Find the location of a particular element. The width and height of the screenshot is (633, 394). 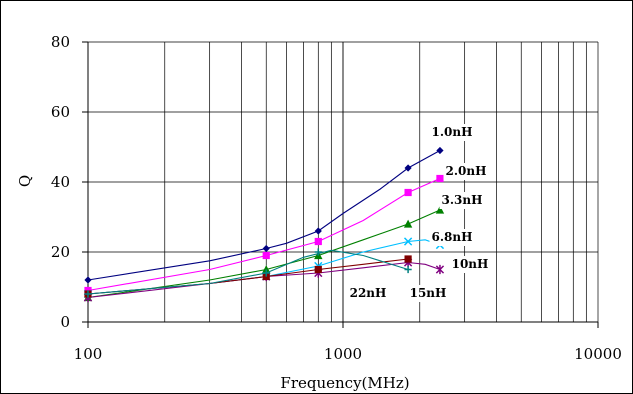

y-tick-label: 60 is located at coordinates (60, 112).